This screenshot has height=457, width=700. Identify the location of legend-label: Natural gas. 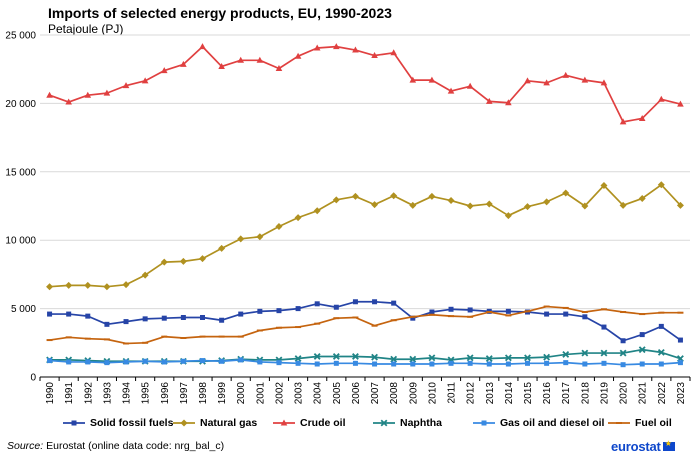
(229, 423).